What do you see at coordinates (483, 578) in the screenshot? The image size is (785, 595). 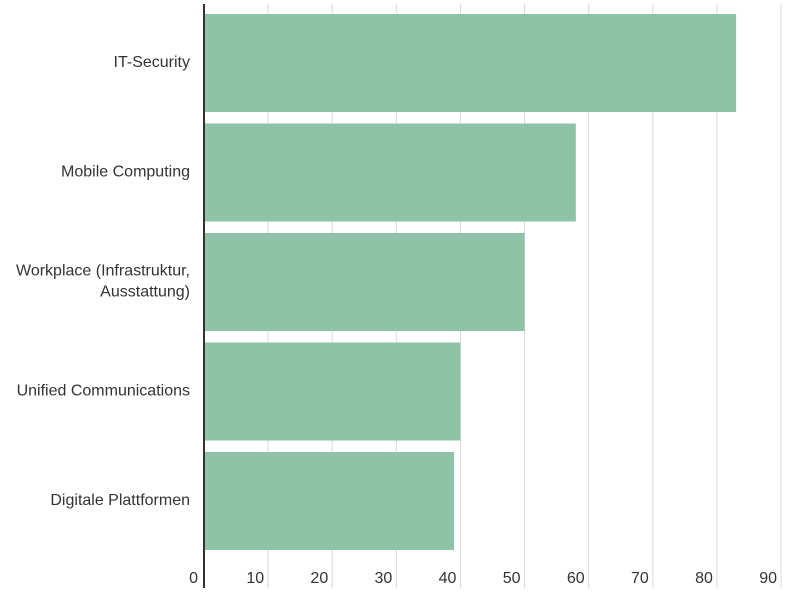 I see `x-tick-labels: 0 10 20 30 40 50 60 70 80 90` at bounding box center [483, 578].